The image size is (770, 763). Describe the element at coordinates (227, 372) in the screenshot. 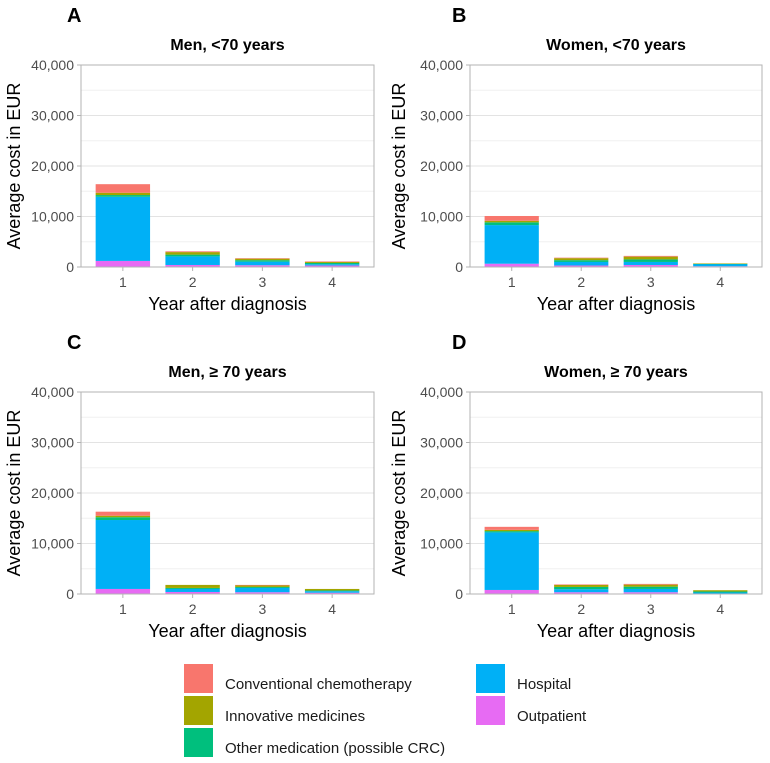

I see `panel-title: Men, ≥ 70 years` at that location.